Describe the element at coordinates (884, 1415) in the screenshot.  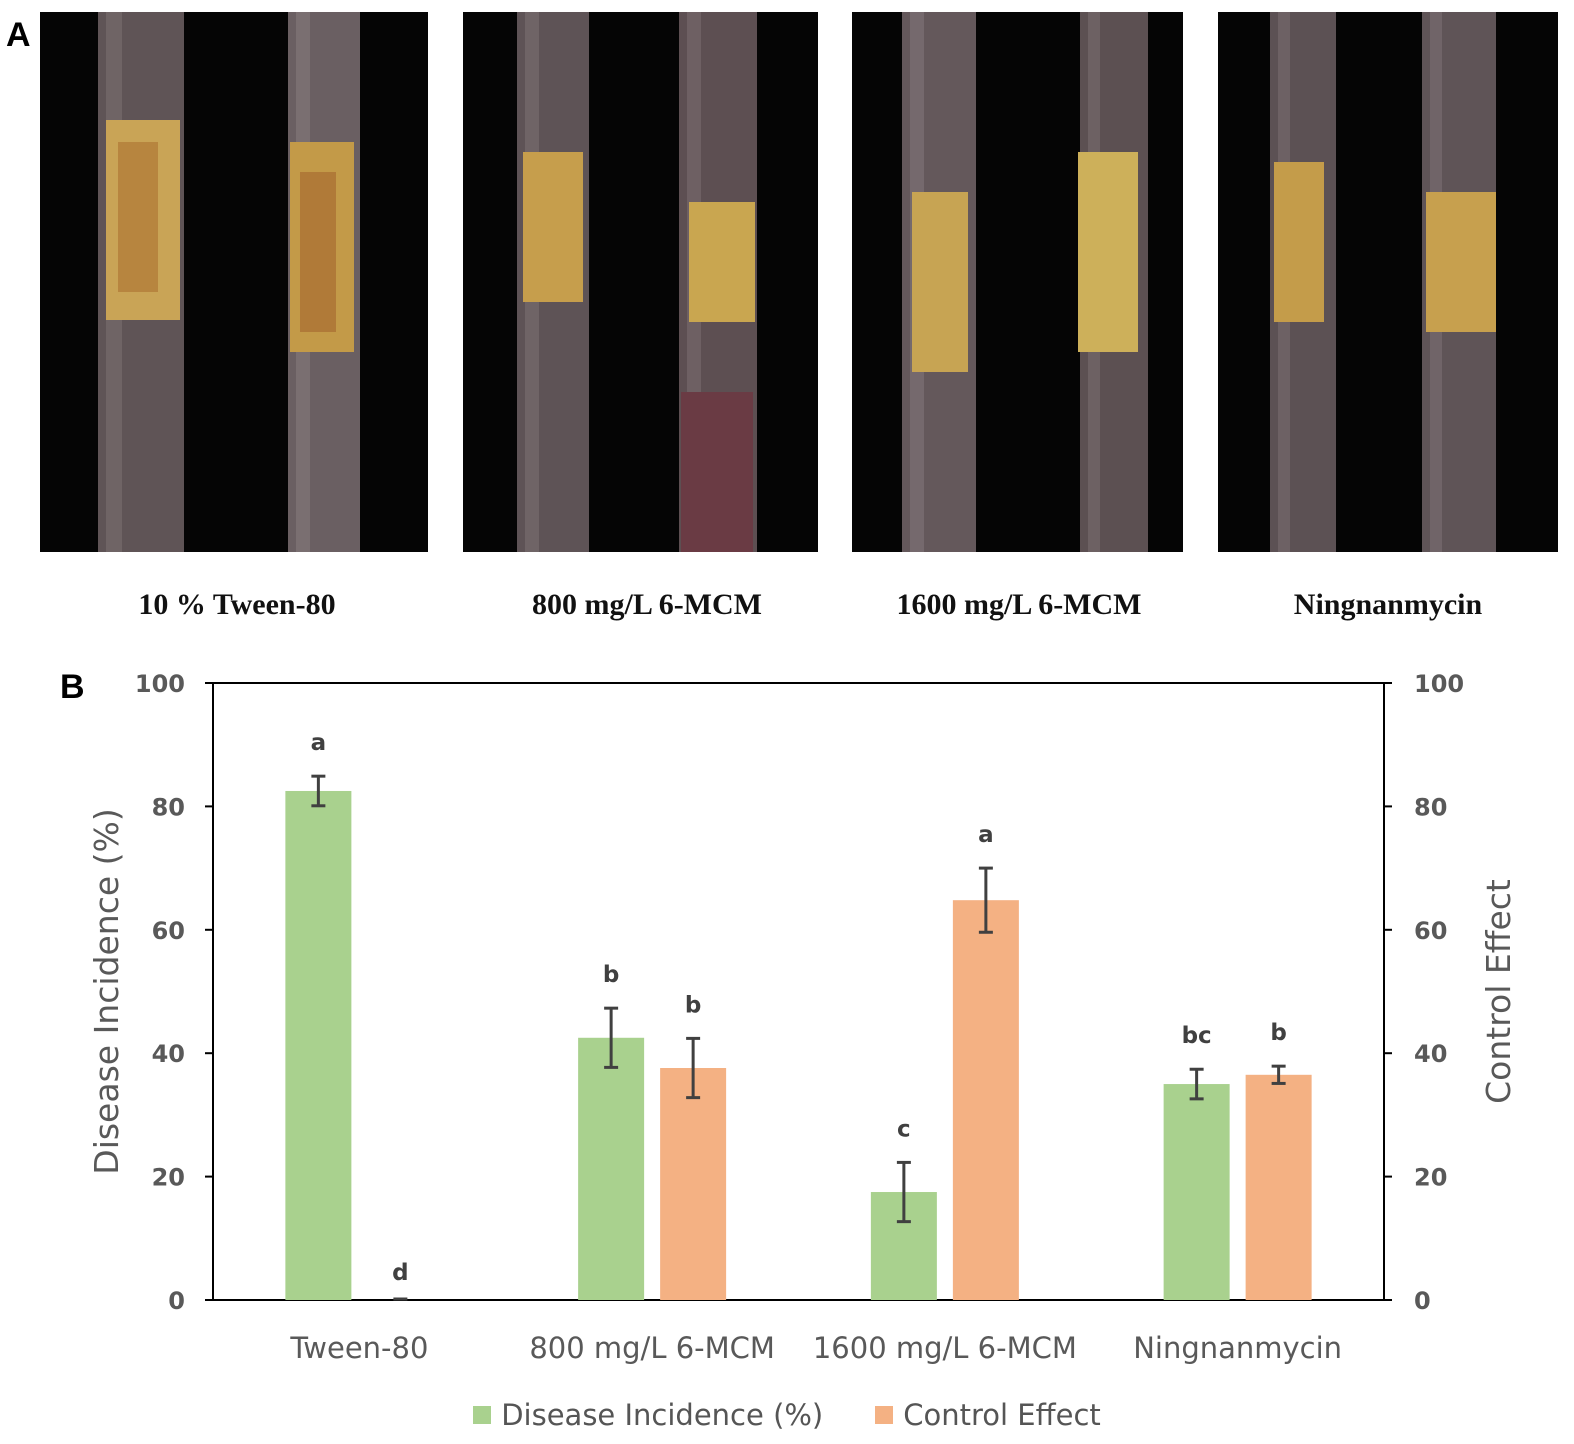
I see `legend-swatch-control` at that location.